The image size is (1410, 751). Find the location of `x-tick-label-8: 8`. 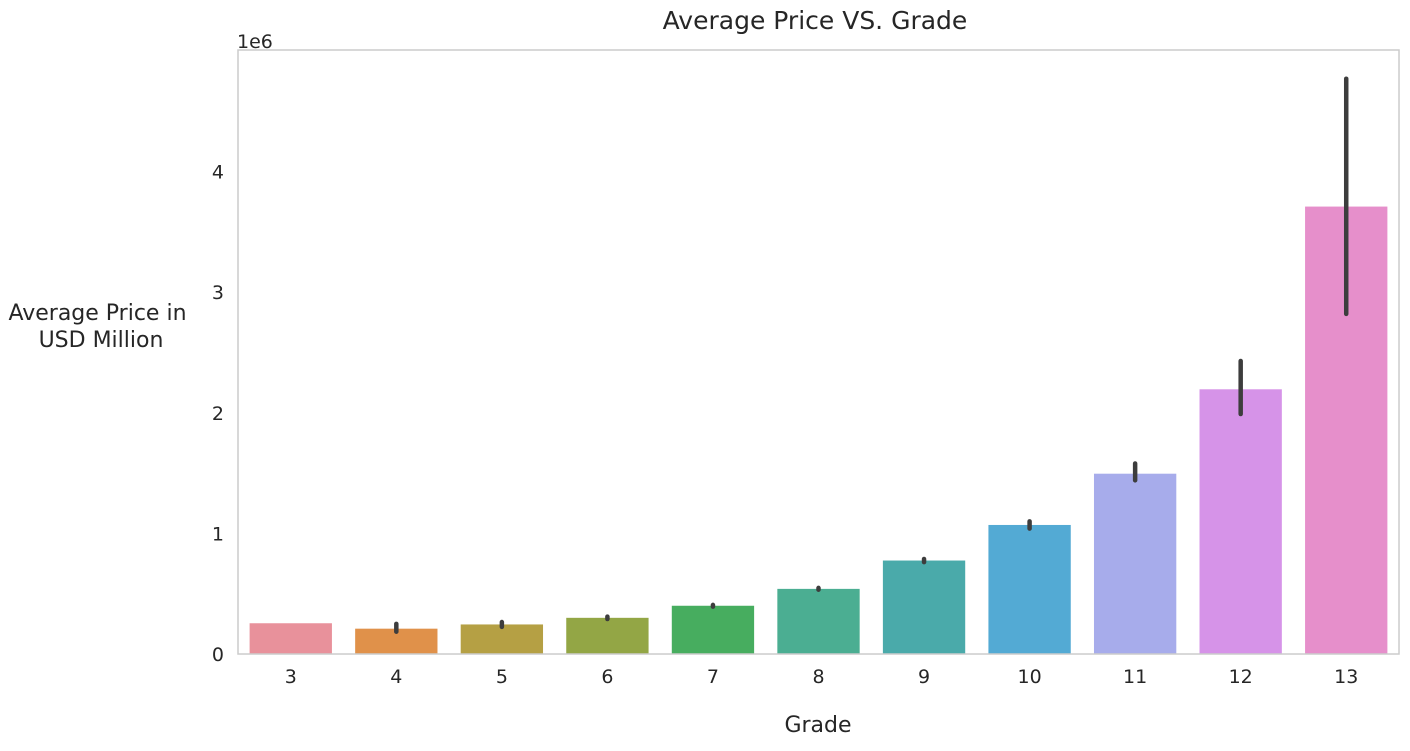

x-tick-label-8: 8 is located at coordinates (818, 677).